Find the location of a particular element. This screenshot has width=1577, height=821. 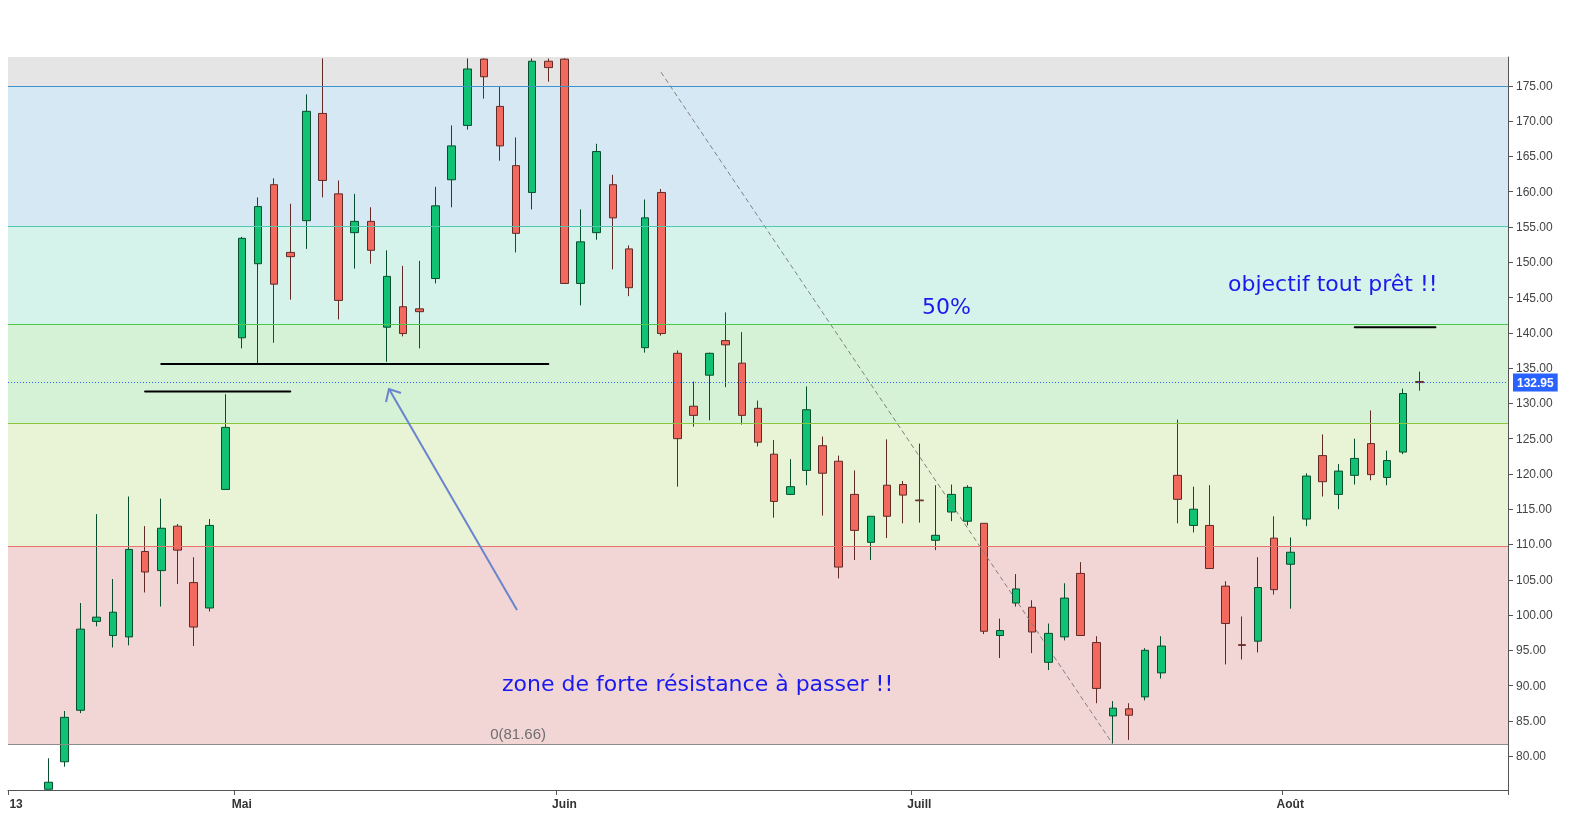

y-tick-label: 125.00 is located at coordinates (1535, 438).